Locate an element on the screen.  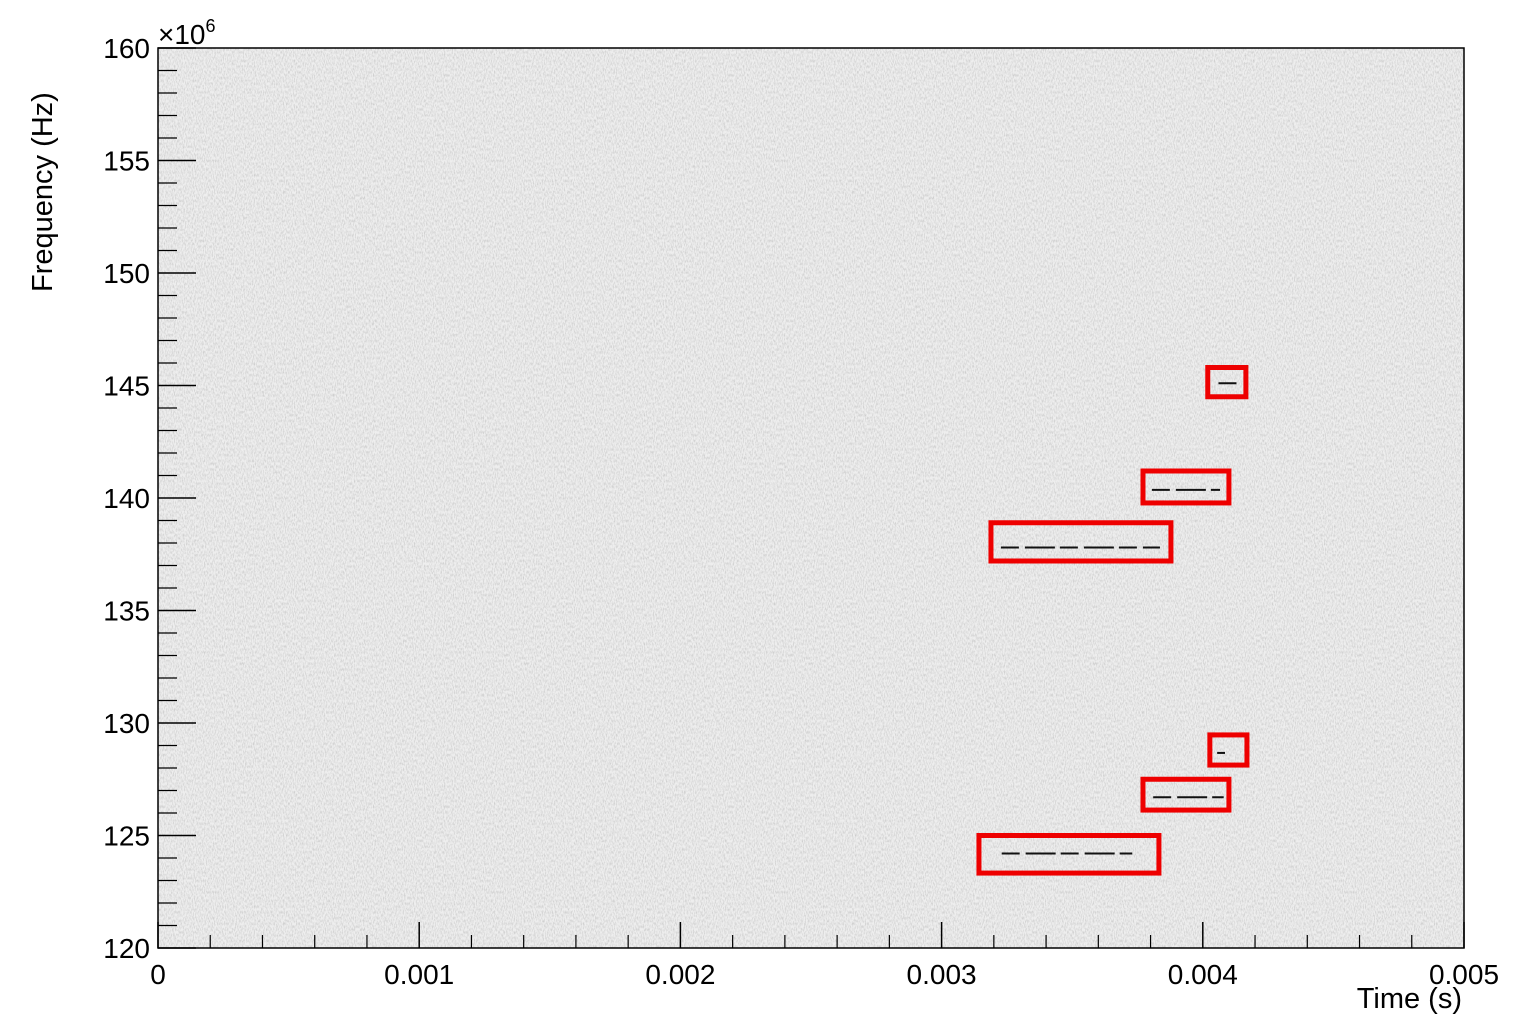
x-tick-label: 0.005 is located at coordinates (1464, 974).